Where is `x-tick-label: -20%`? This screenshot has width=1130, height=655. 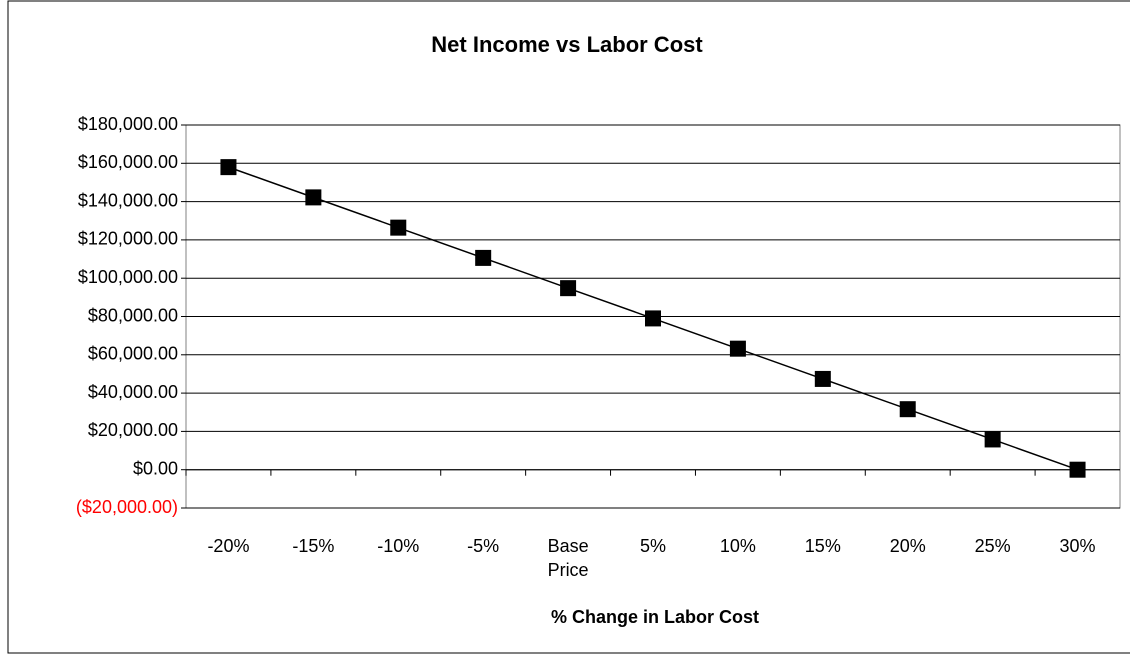
x-tick-label: -20% is located at coordinates (228, 546).